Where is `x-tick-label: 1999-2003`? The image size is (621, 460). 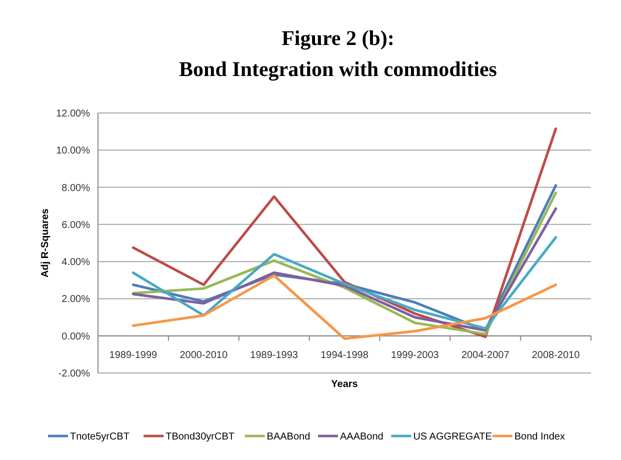
x-tick-label: 1999-2003 is located at coordinates (415, 355).